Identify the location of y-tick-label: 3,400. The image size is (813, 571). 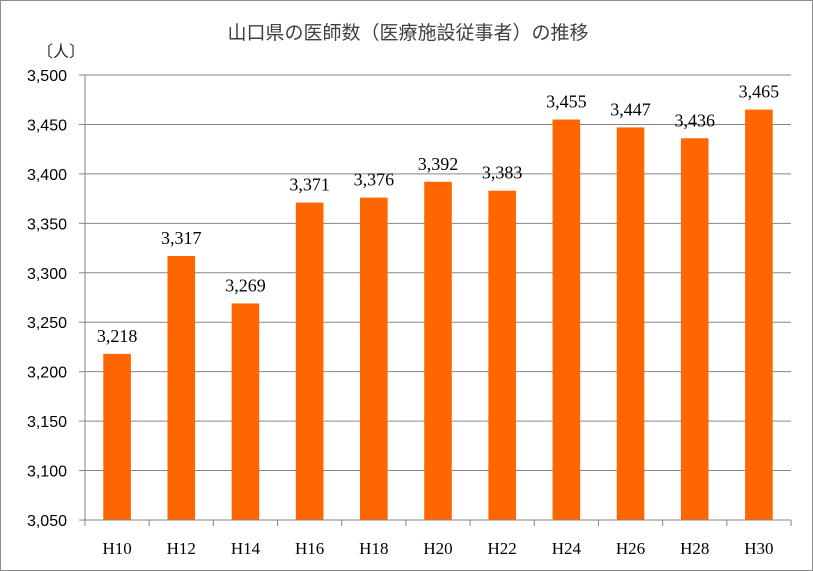
(47, 175).